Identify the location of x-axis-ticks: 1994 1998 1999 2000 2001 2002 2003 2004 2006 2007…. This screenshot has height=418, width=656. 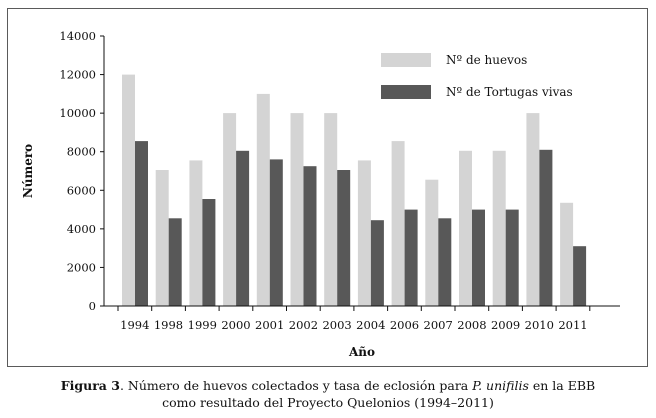
(354, 319).